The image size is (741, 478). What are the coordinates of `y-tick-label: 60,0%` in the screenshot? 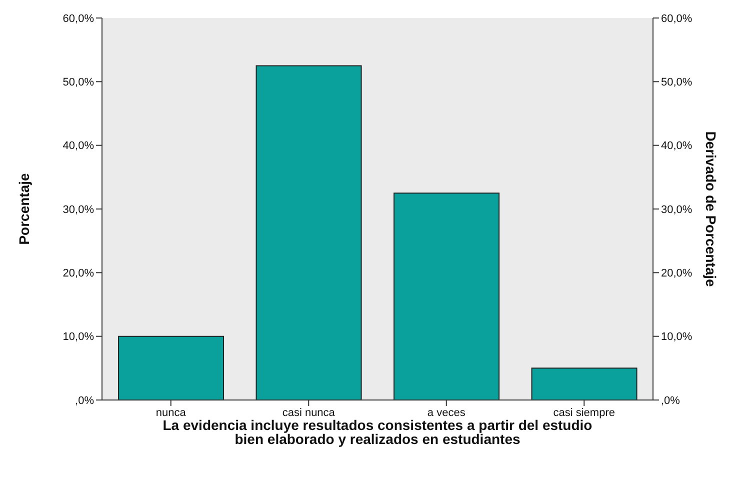 It's located at (78, 18).